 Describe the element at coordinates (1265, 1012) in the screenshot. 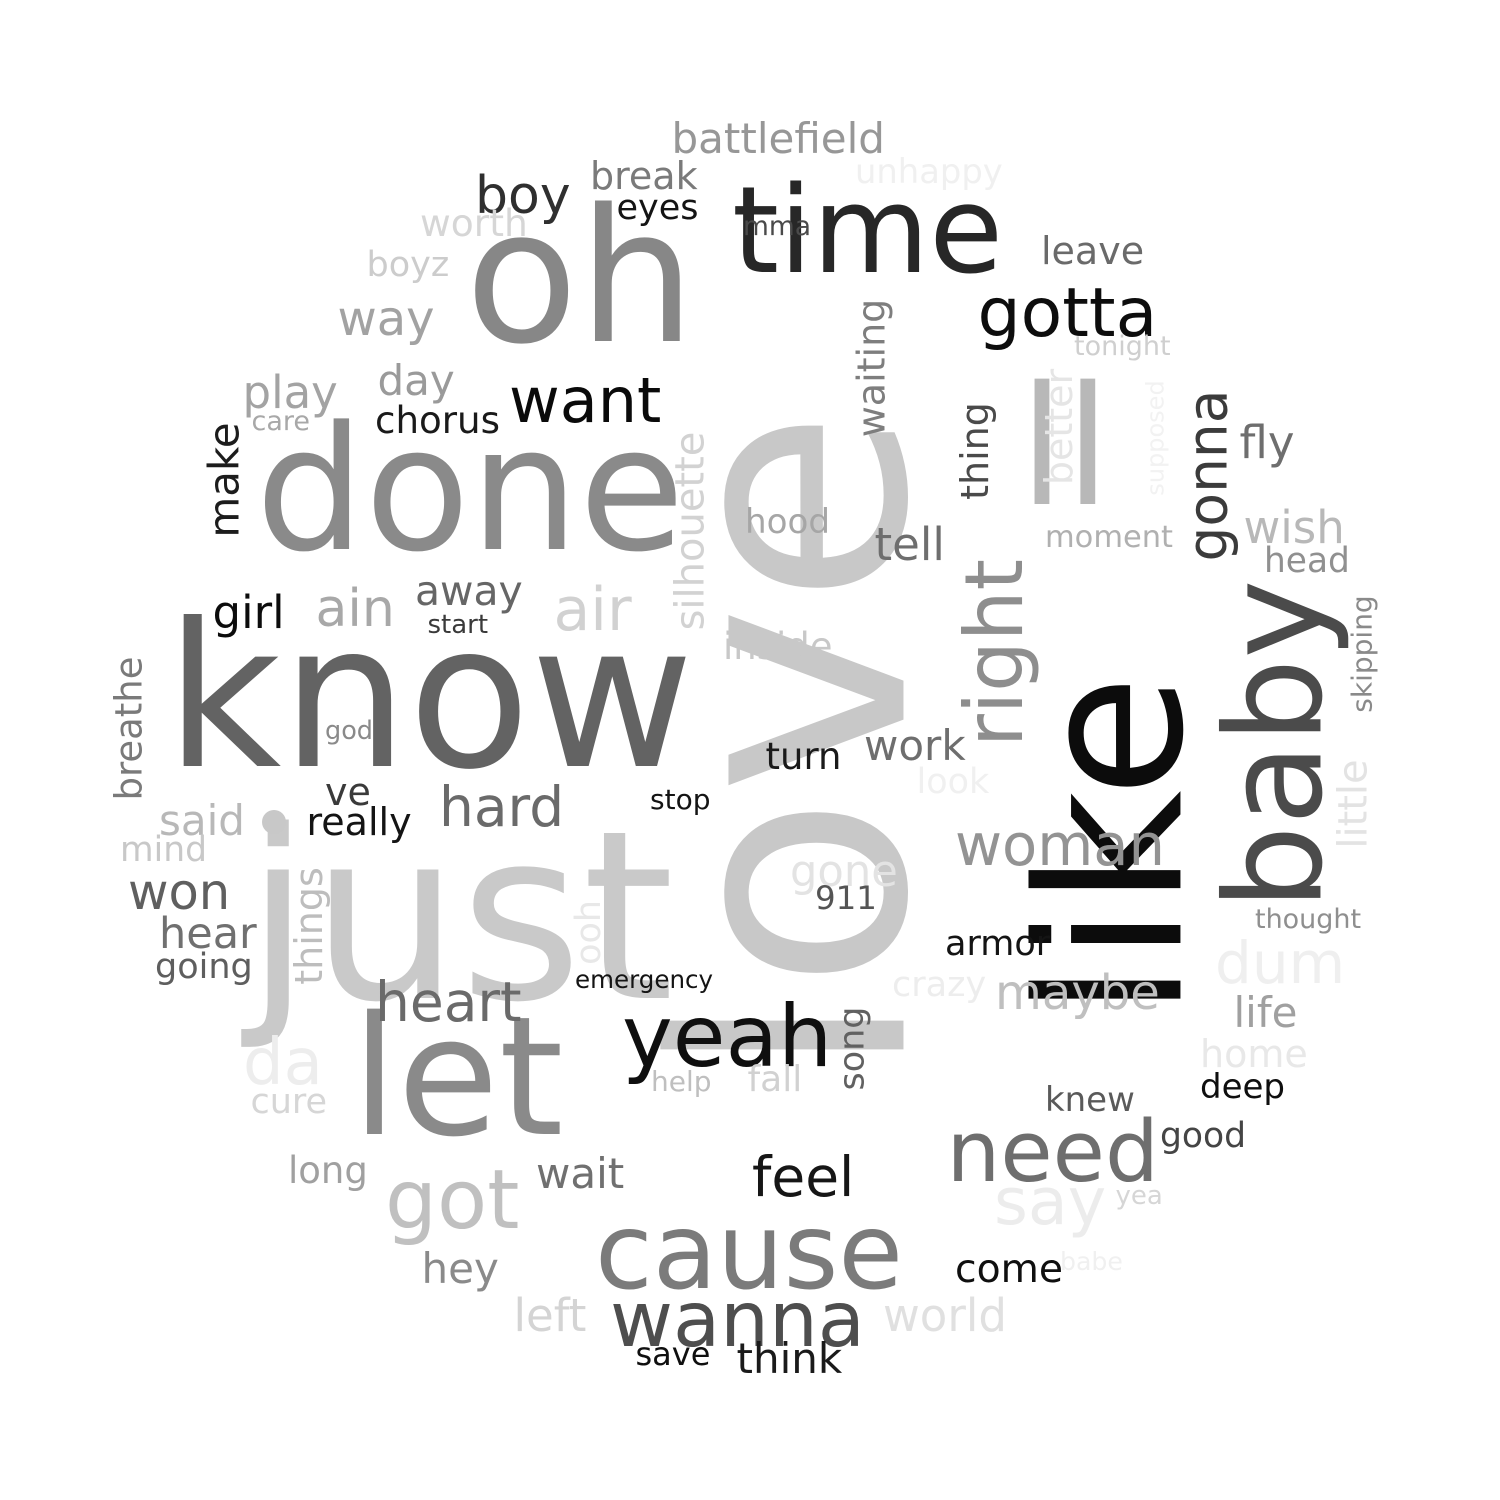

I see `word-life: life` at that location.